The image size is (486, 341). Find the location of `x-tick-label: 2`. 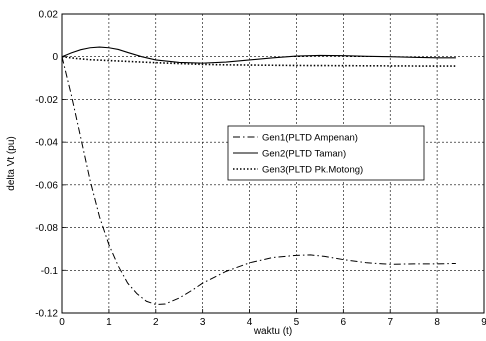

x-tick-label: 2 is located at coordinates (156, 322).